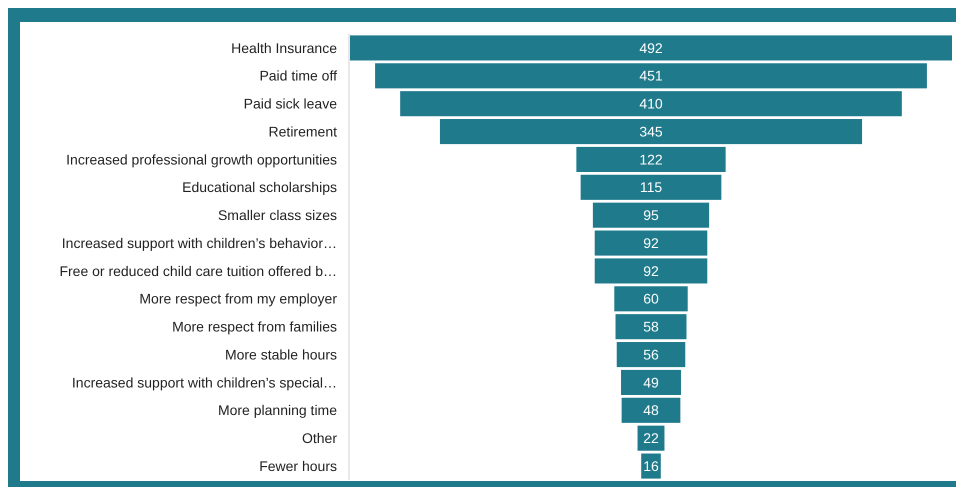 The width and height of the screenshot is (964, 495). Describe the element at coordinates (651, 410) in the screenshot. I see `data-label: 48` at that location.